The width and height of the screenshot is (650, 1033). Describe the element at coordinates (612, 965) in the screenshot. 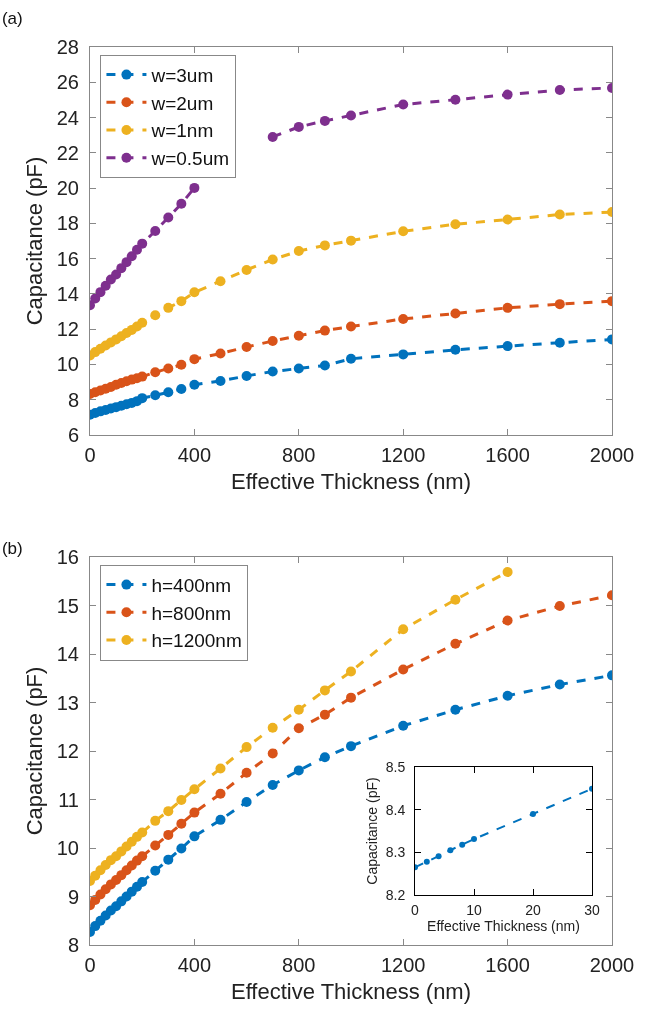

I see `x-tick-label: 2000` at that location.